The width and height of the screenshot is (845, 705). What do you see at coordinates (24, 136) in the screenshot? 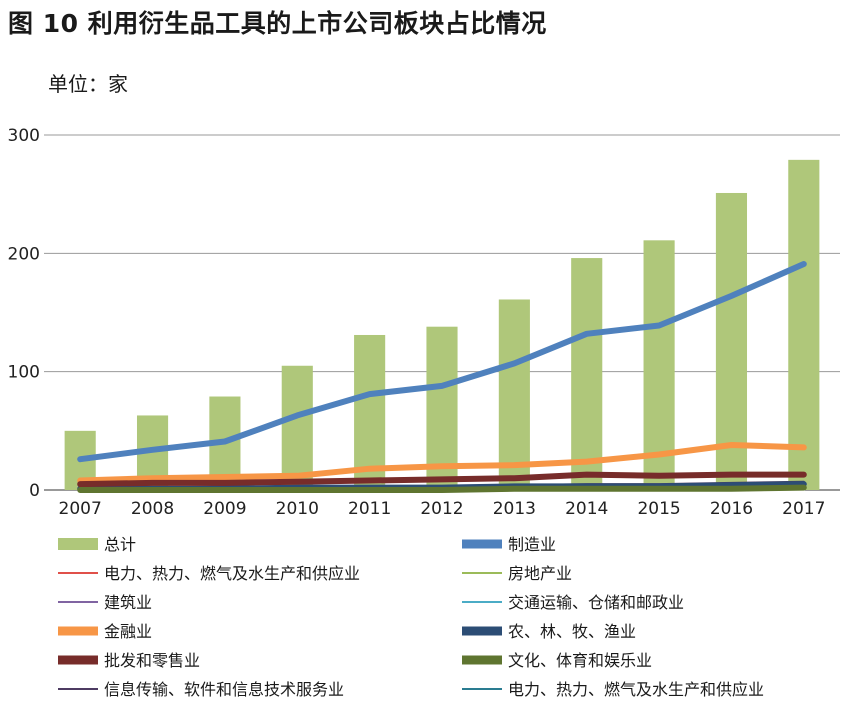
I see `y-tick-label: 300` at bounding box center [24, 136].